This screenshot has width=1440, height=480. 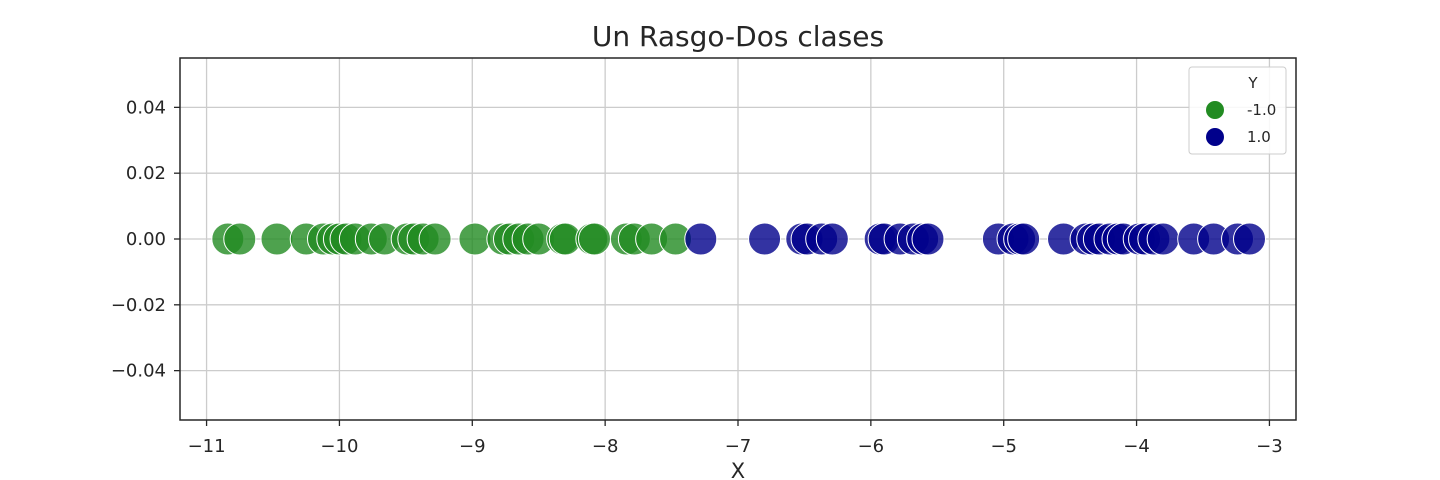 I want to click on x-axis-ticks: −11 −10 −9 −8 −7 −6 −5 −4 −3, so click(x=735, y=438).